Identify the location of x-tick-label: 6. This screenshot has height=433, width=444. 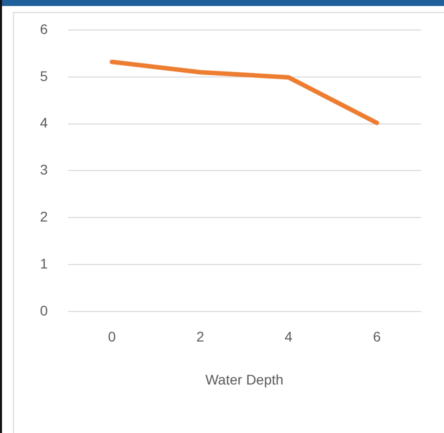
(376, 336).